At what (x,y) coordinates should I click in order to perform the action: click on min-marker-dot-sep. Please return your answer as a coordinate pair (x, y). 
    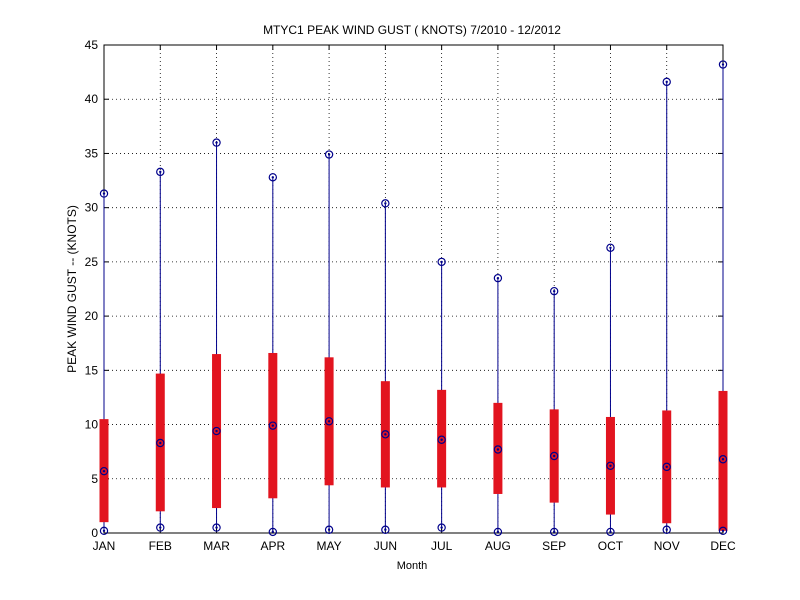
    Looking at the image, I should click on (554, 532).